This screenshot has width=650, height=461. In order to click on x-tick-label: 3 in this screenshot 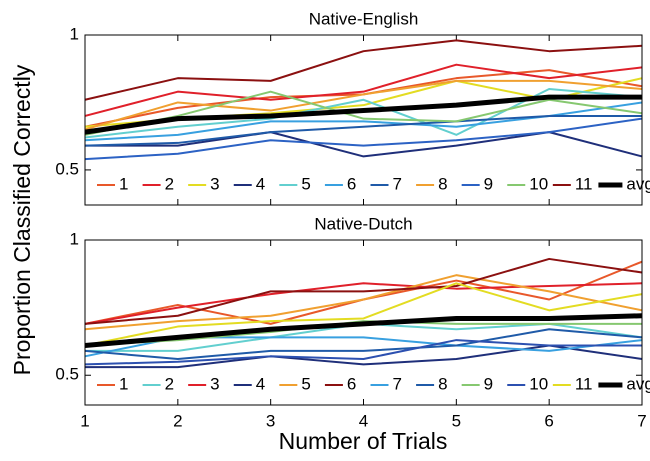, I will do `click(270, 420)`.